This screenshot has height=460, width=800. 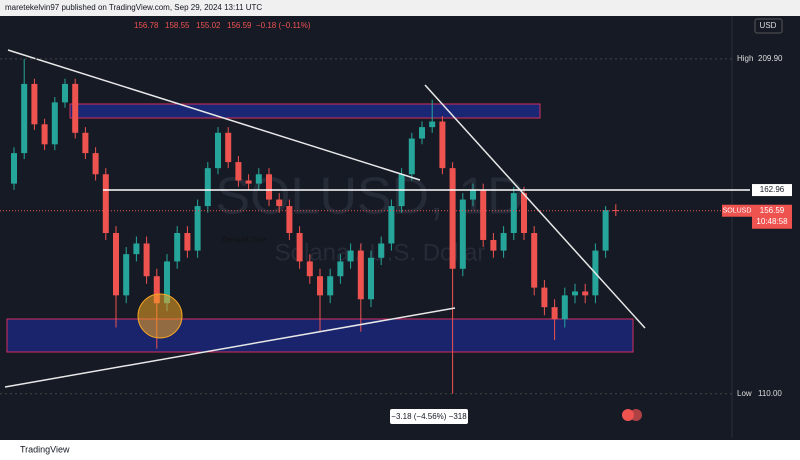 I want to click on footer-bar, so click(x=400, y=450).